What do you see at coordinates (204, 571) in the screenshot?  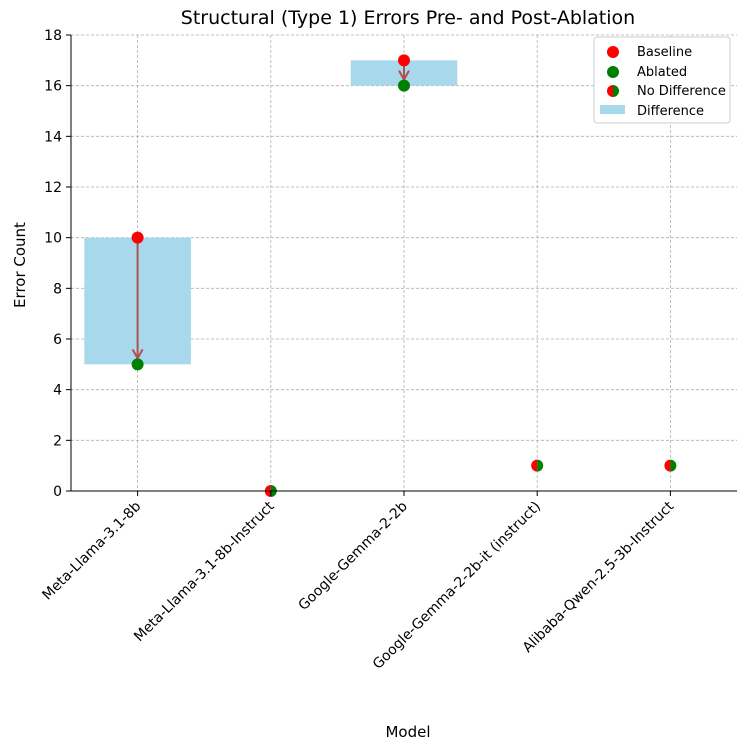 I see `x-tick-label: Meta-Llama-3.1-8b-Instruct` at bounding box center [204, 571].